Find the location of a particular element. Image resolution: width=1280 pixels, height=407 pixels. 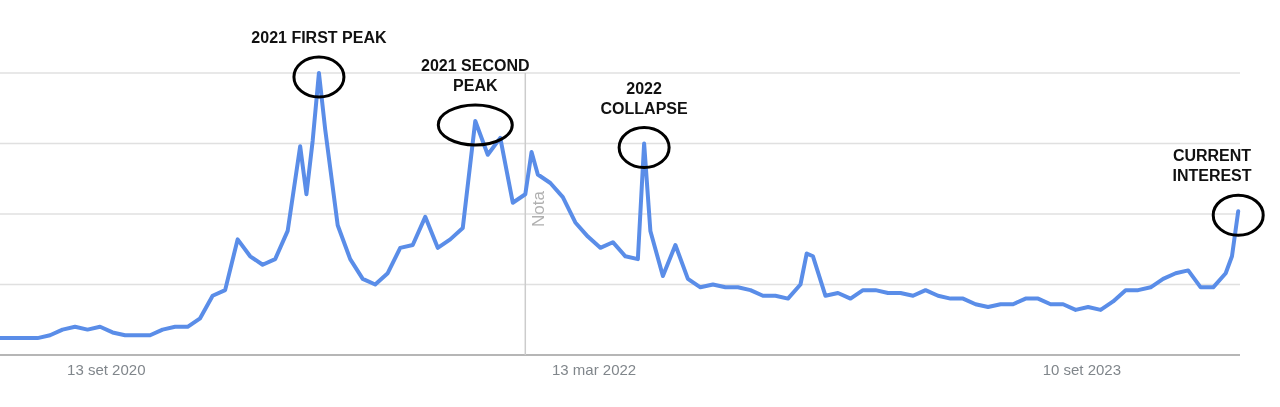

x-tick-label: 13 set 2020 is located at coordinates (106, 369).